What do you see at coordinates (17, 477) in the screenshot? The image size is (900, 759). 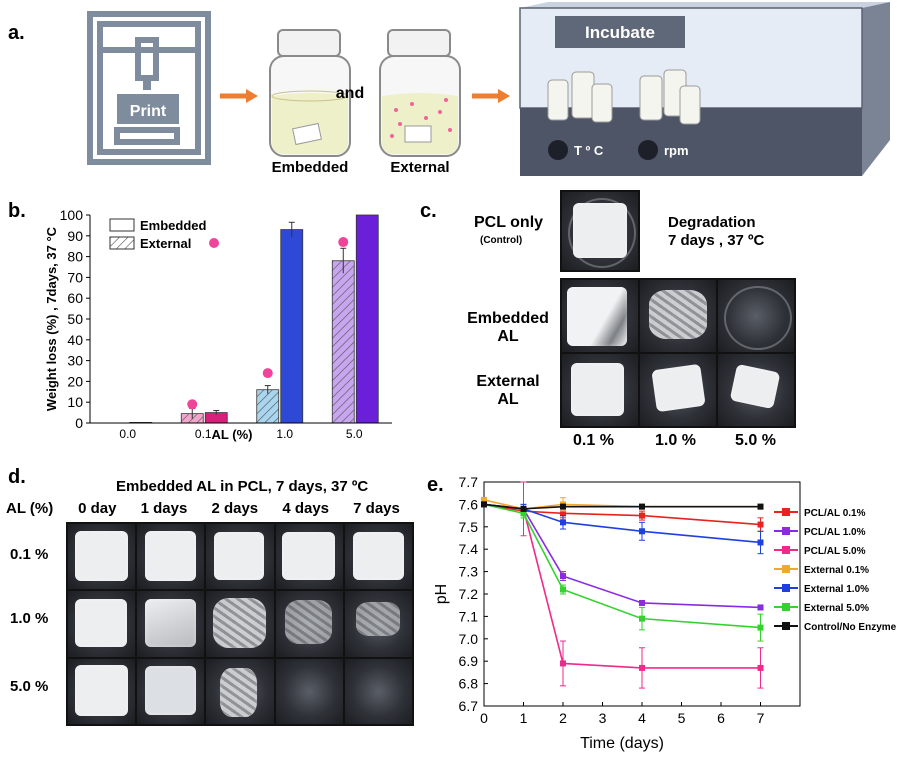 I see `panel-d-label: d.` at bounding box center [17, 477].